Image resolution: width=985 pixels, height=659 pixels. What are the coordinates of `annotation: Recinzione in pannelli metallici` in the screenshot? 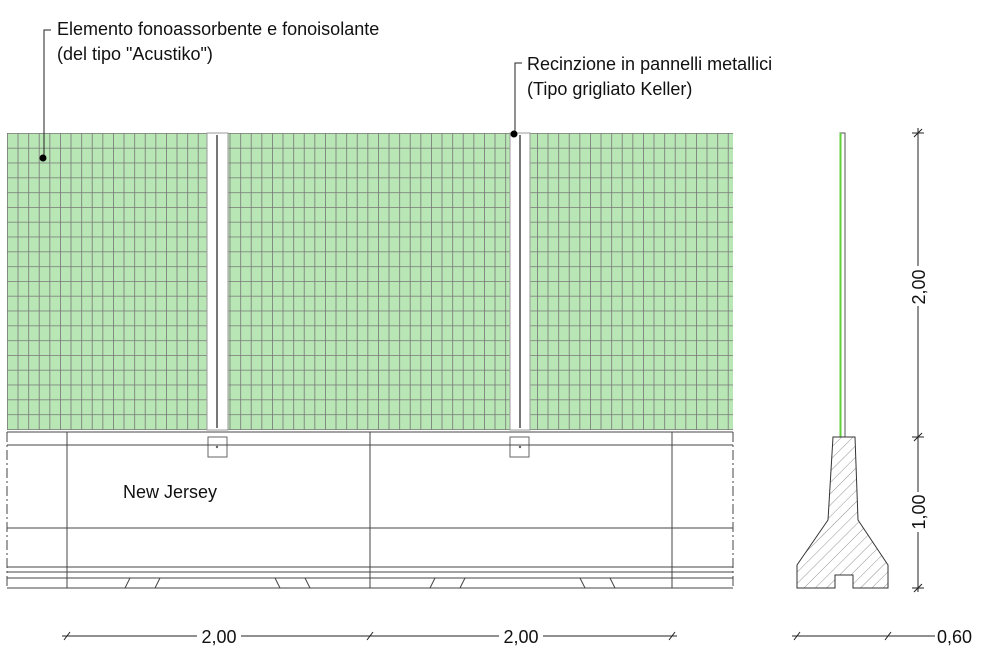 It's located at (649, 64).